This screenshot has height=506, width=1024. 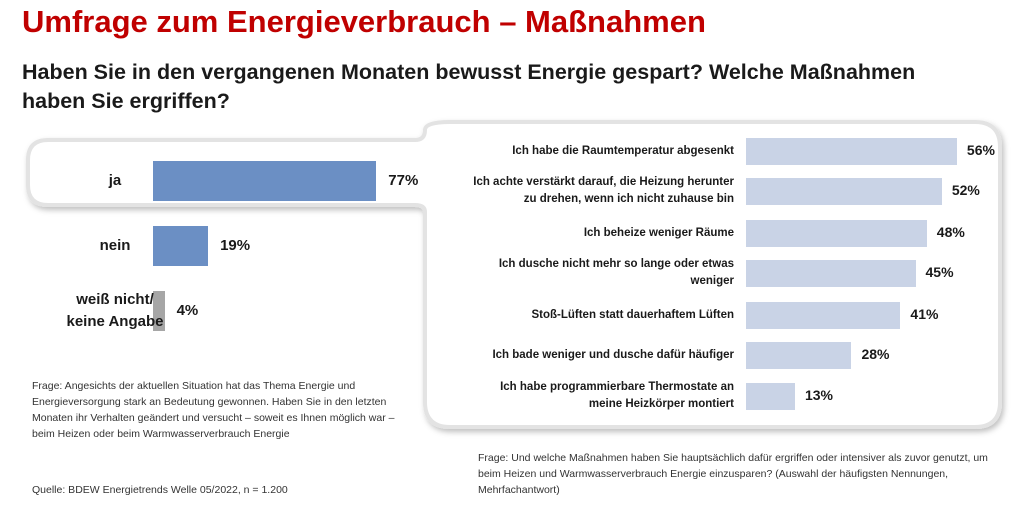 I want to click on measure-value-6: 13%, so click(x=818, y=395).